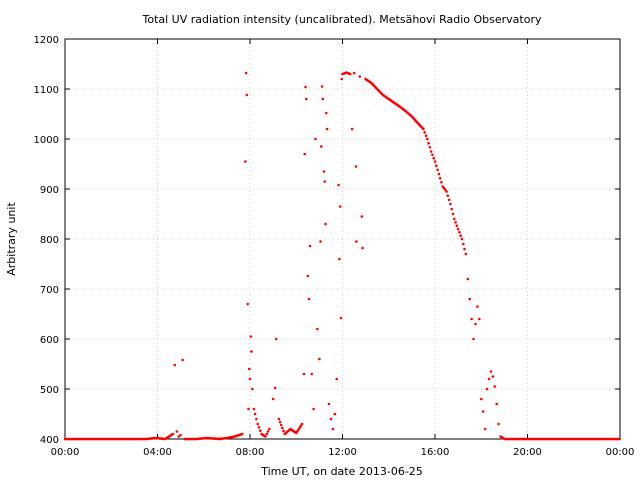 This screenshot has width=640, height=480. I want to click on y-tick-label: 700, so click(49, 290).